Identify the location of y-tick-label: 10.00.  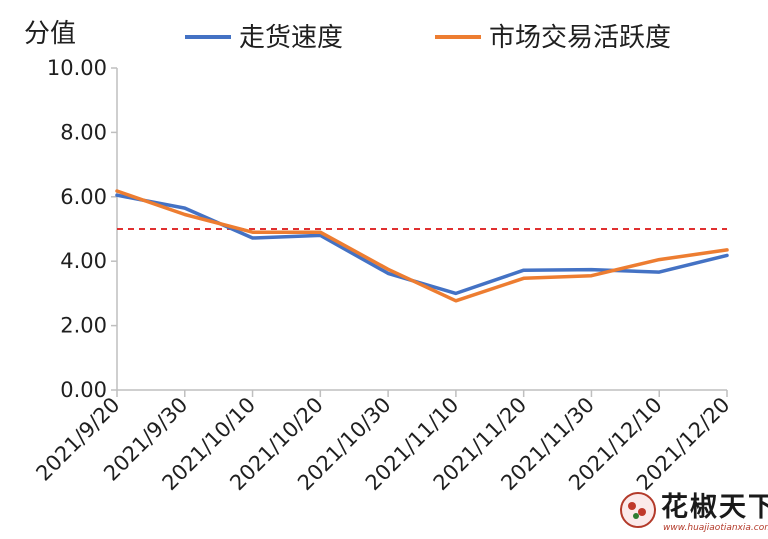
(77, 68).